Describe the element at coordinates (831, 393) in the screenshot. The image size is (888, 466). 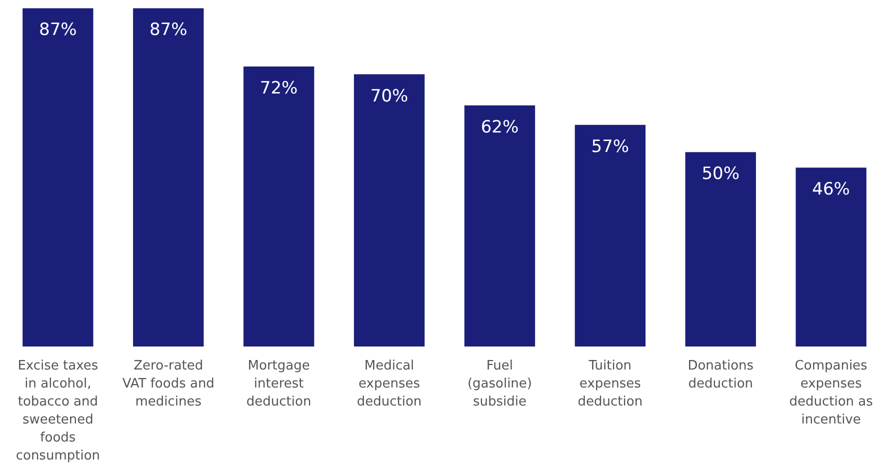
I see `x-tick-label: Companies expenses deduction as incentive` at that location.